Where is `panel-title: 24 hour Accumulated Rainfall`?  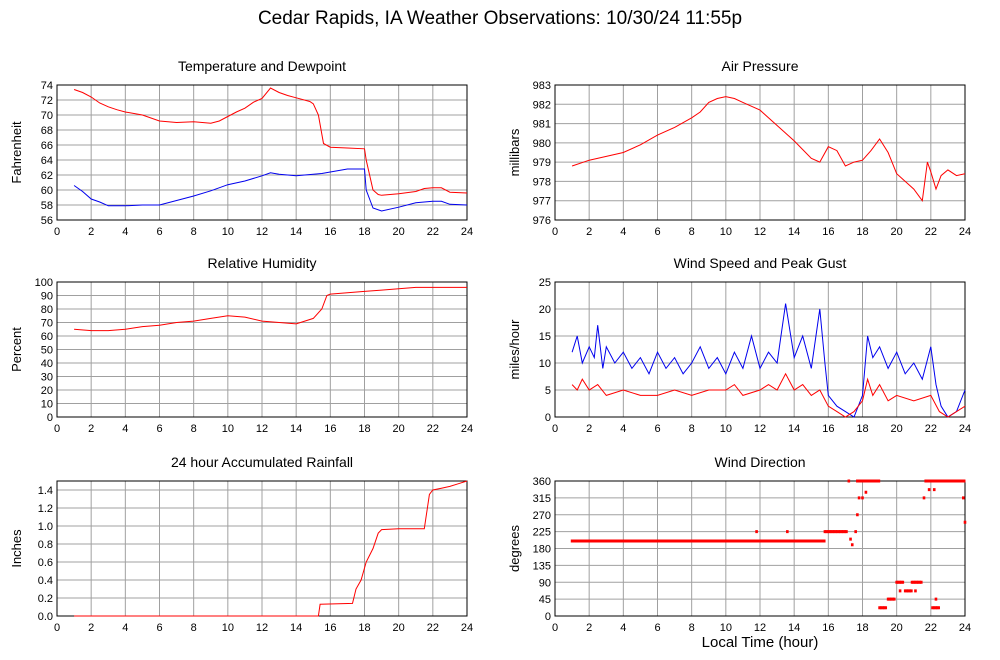 panel-title: 24 hour Accumulated Rainfall is located at coordinates (262, 462).